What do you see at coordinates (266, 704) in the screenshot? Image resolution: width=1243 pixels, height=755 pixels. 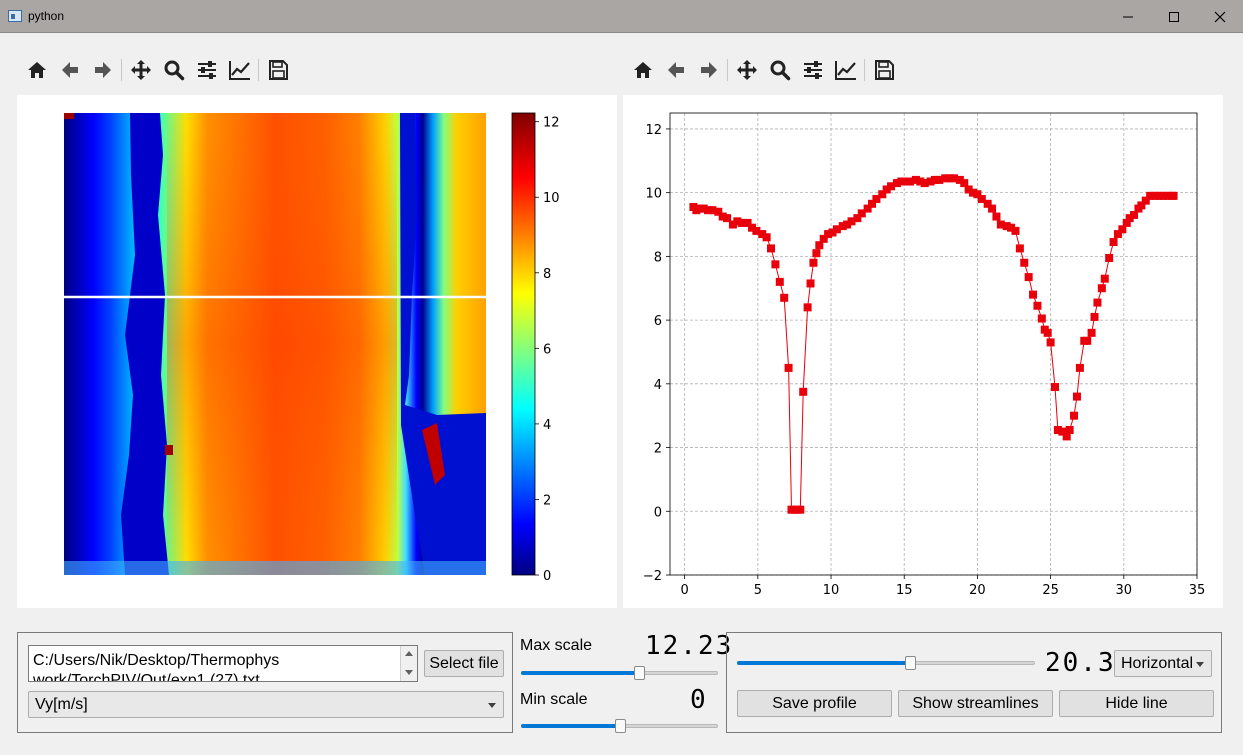 I see `field-select: Vy[m/s]` at bounding box center [266, 704].